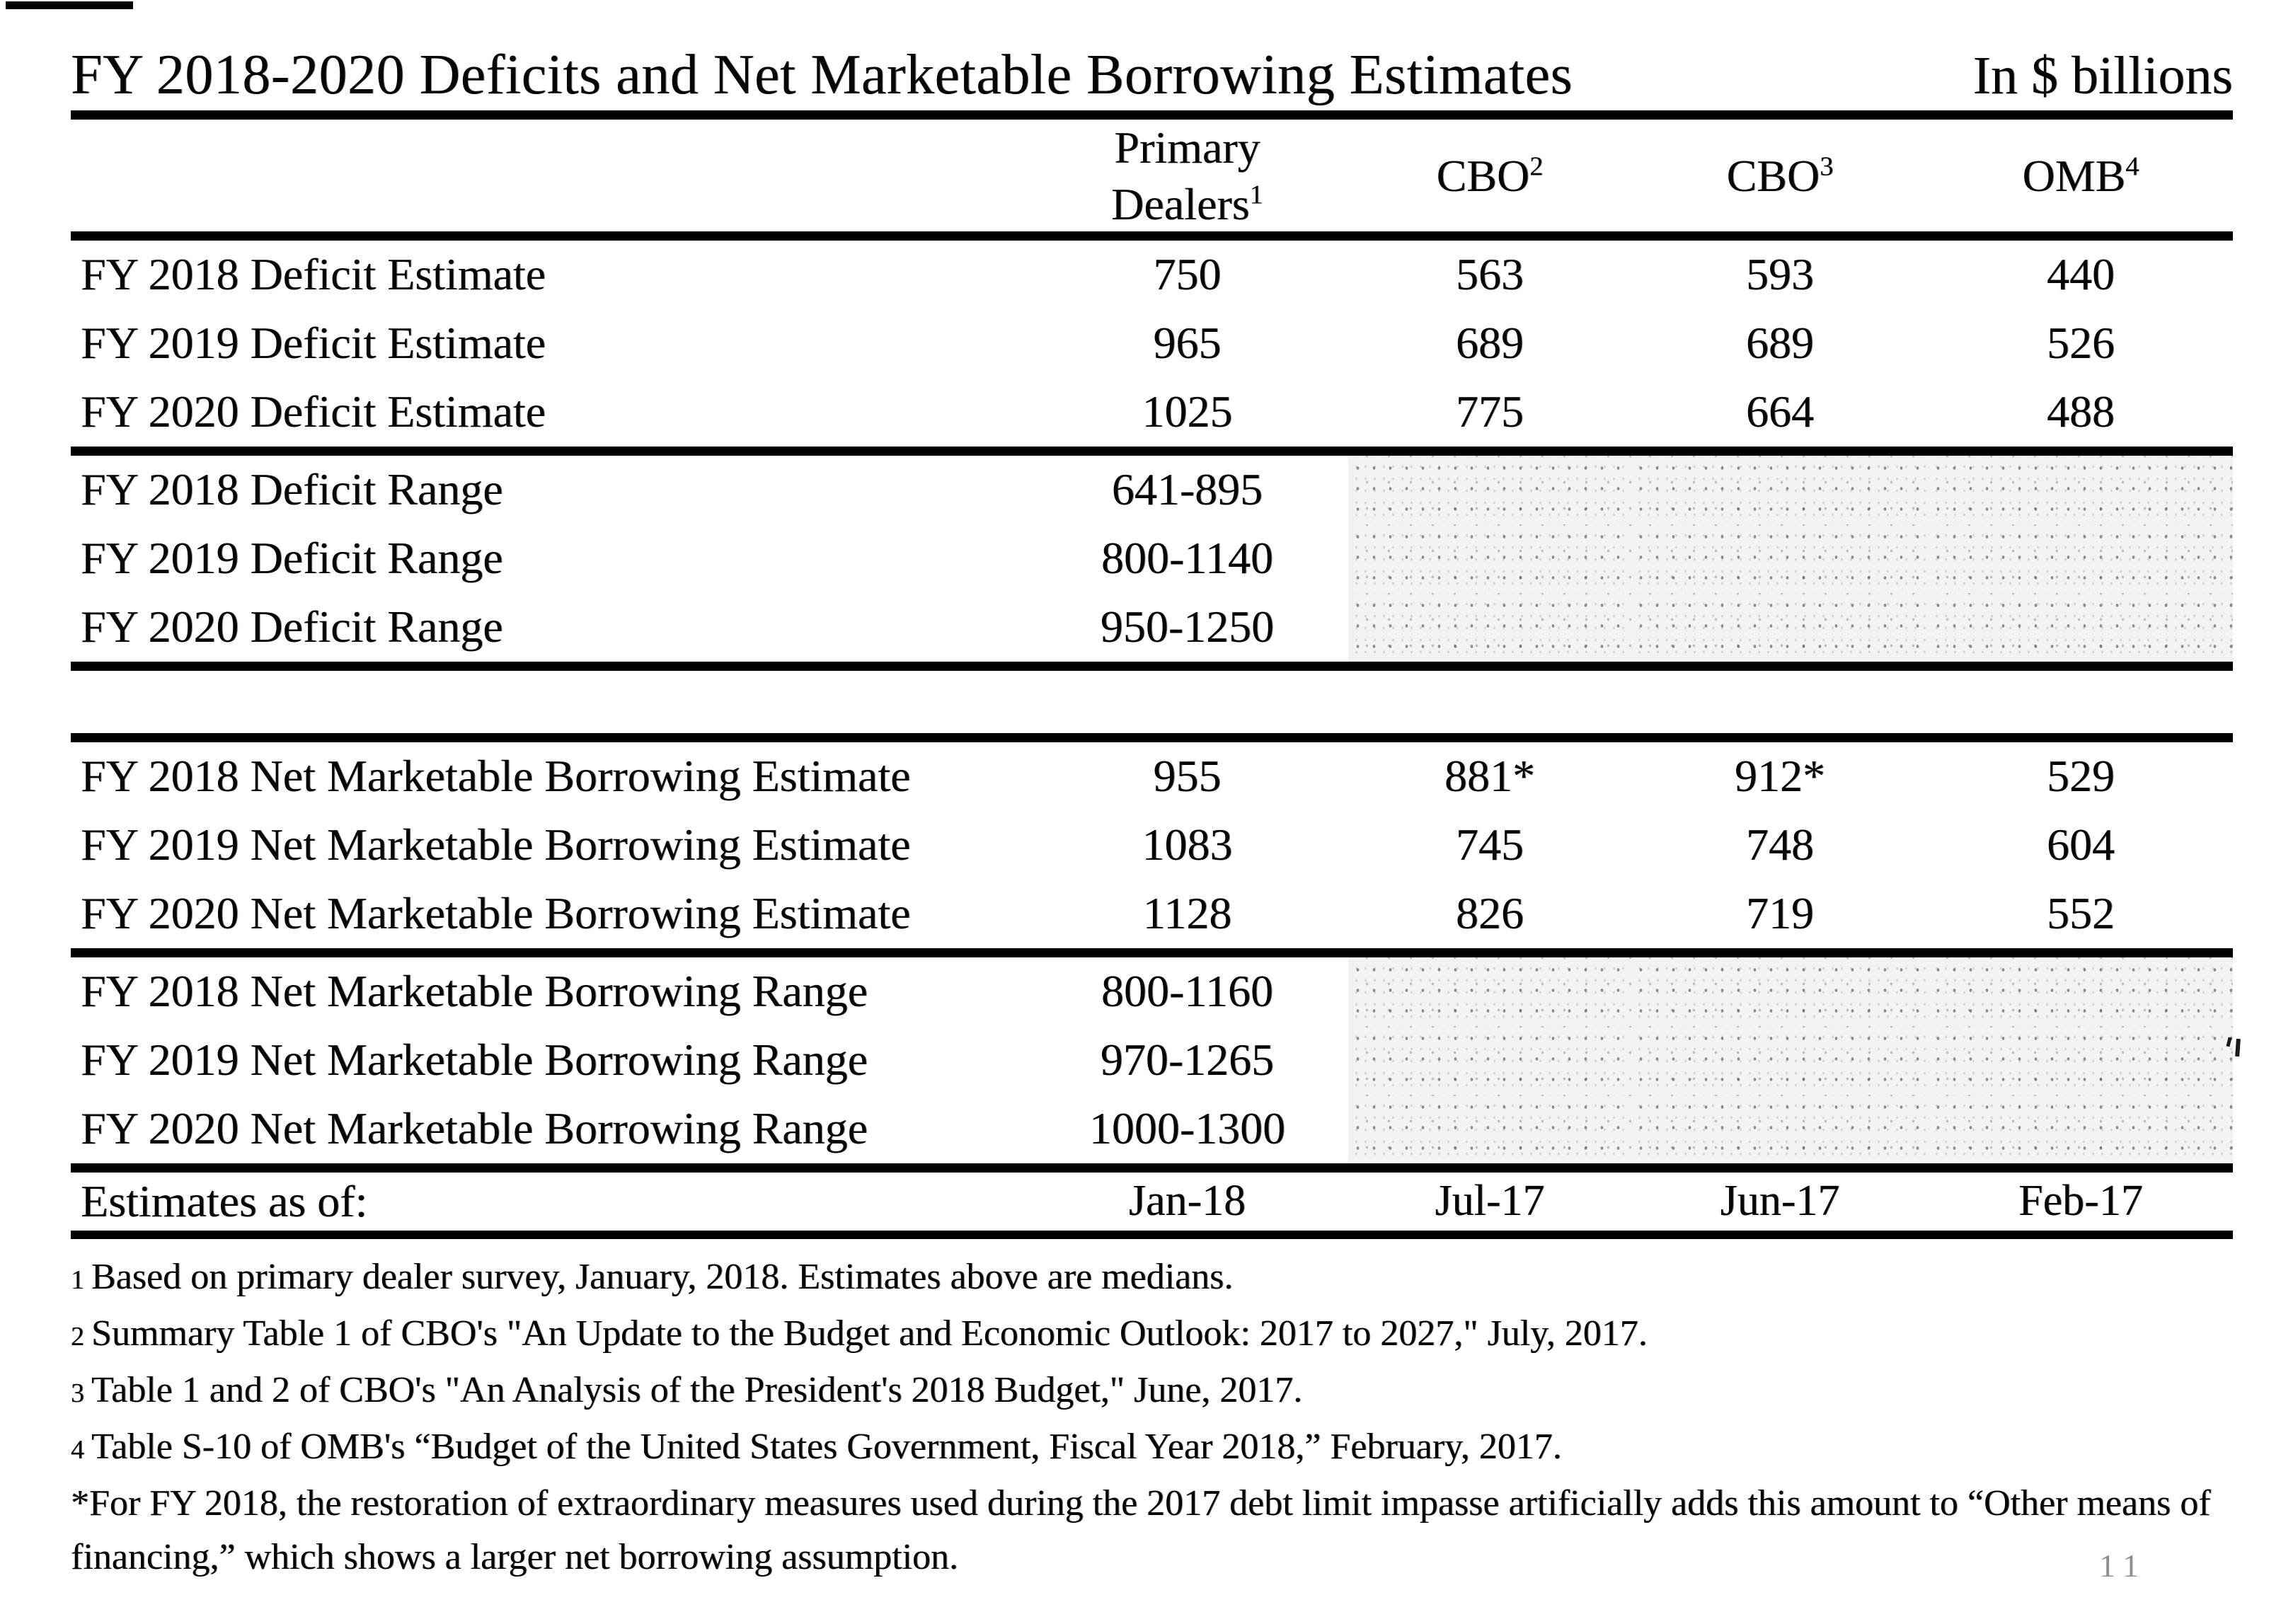 The image size is (2281, 1624). I want to click on cell-cbo-update: Jul-17, so click(1490, 1201).